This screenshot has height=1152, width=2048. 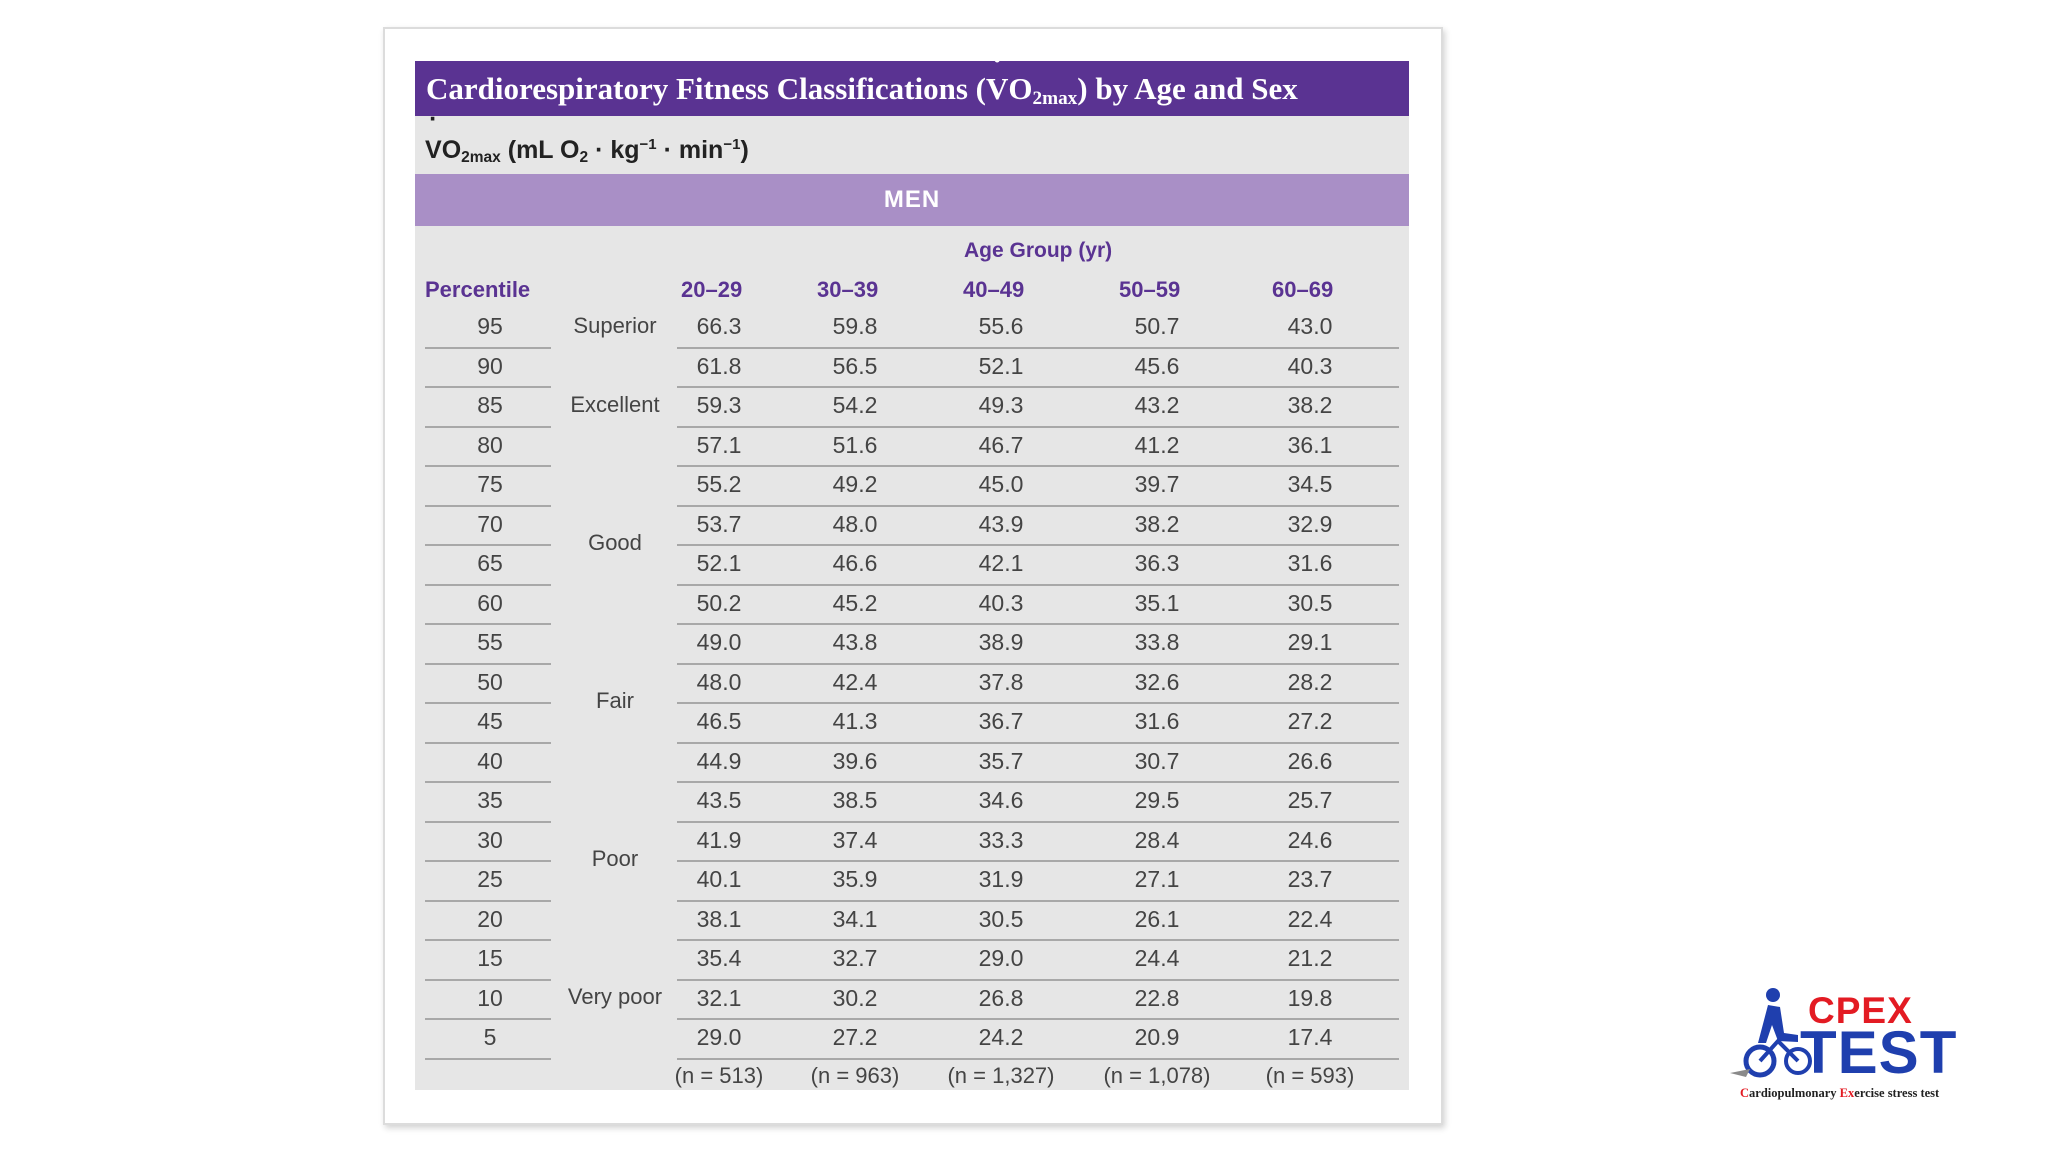 What do you see at coordinates (1310, 760) in the screenshot?
I see `value-cell: 26.6` at bounding box center [1310, 760].